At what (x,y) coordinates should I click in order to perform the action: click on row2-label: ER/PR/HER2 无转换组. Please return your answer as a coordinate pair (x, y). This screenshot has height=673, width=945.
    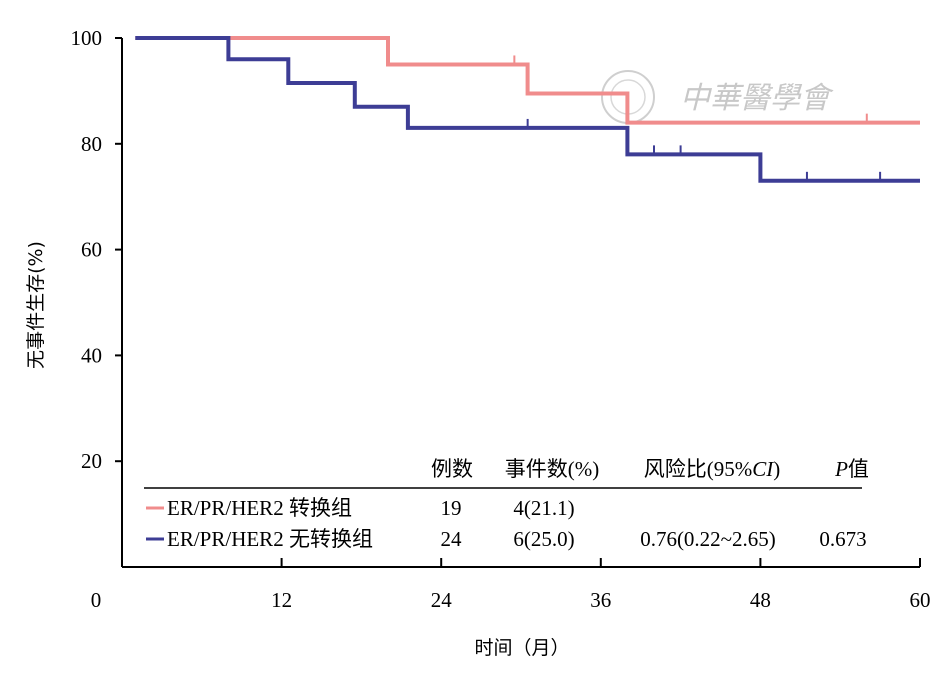
    Looking at the image, I should click on (270, 539).